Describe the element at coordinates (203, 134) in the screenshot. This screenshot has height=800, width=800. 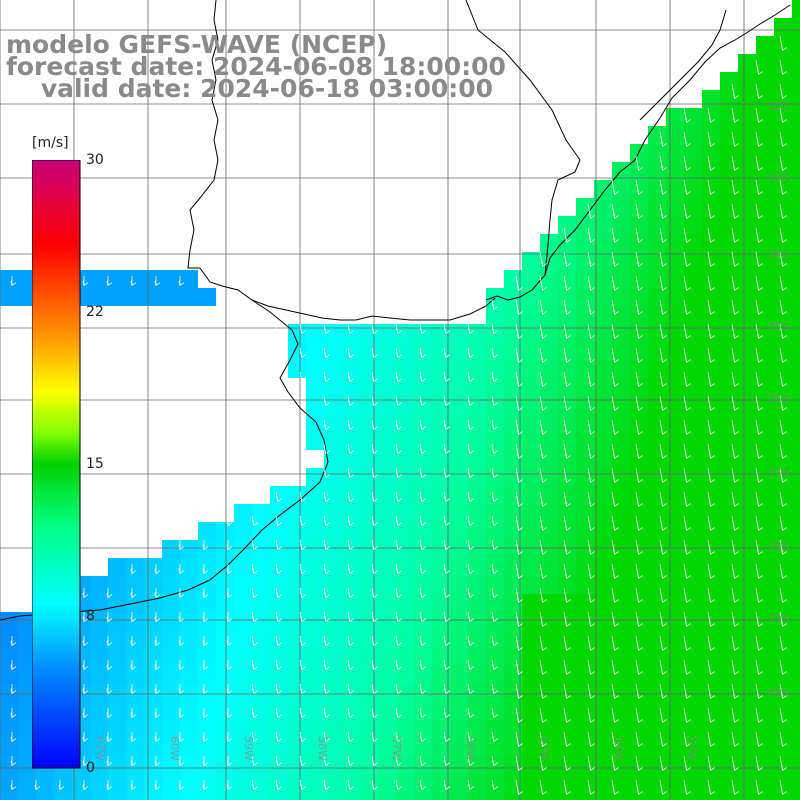
I see `border-uruguay` at that location.